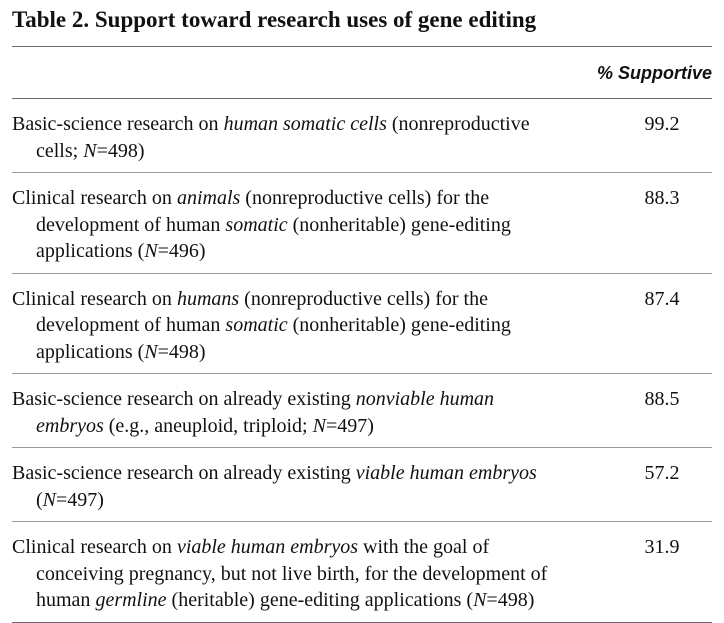 The height and width of the screenshot is (623, 724). I want to click on text-segment: (, so click(39, 499).